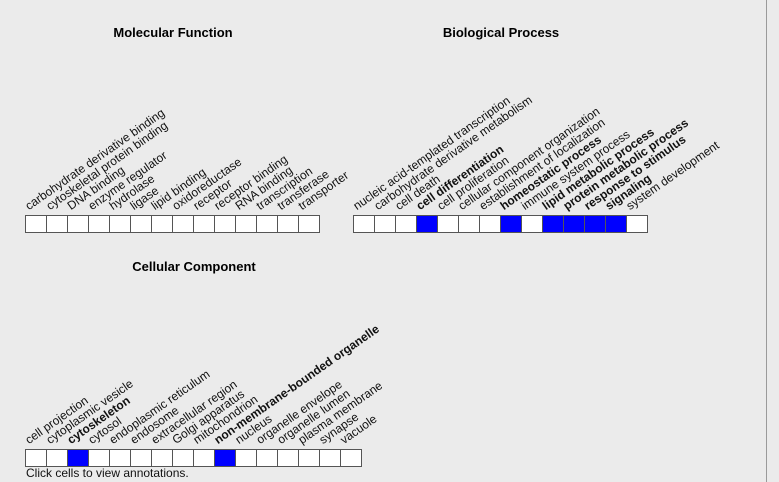 The height and width of the screenshot is (482, 779). What do you see at coordinates (107, 473) in the screenshot?
I see `footer-hint: Click cells to view annotations.` at bounding box center [107, 473].